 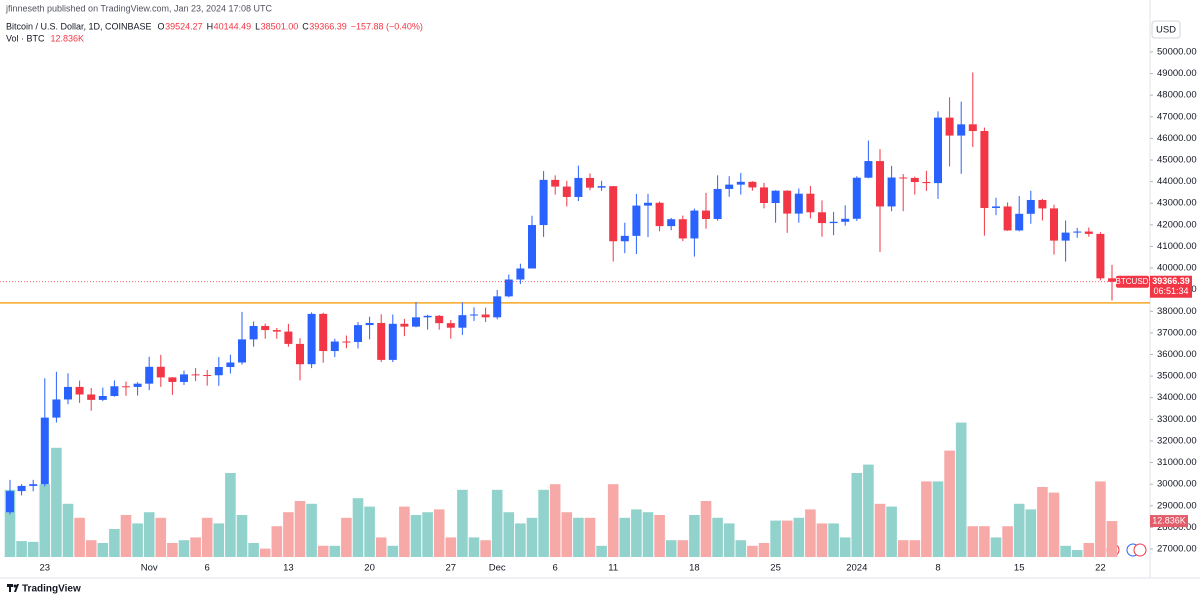 I want to click on y-tick-label: 49000.00, so click(x=1177, y=73).